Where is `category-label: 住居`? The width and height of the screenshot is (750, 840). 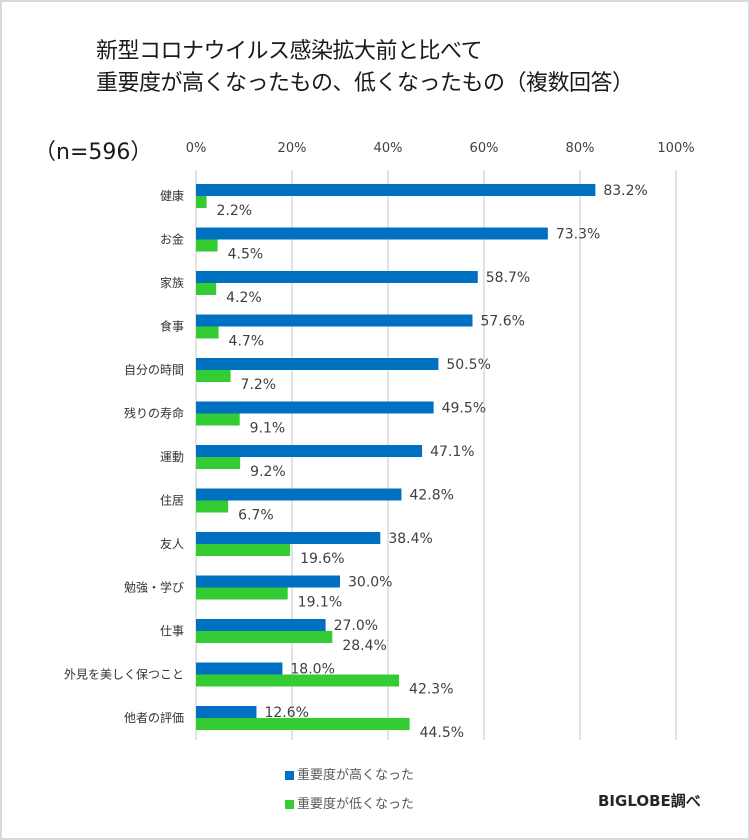 category-label: 住居 is located at coordinates (172, 501).